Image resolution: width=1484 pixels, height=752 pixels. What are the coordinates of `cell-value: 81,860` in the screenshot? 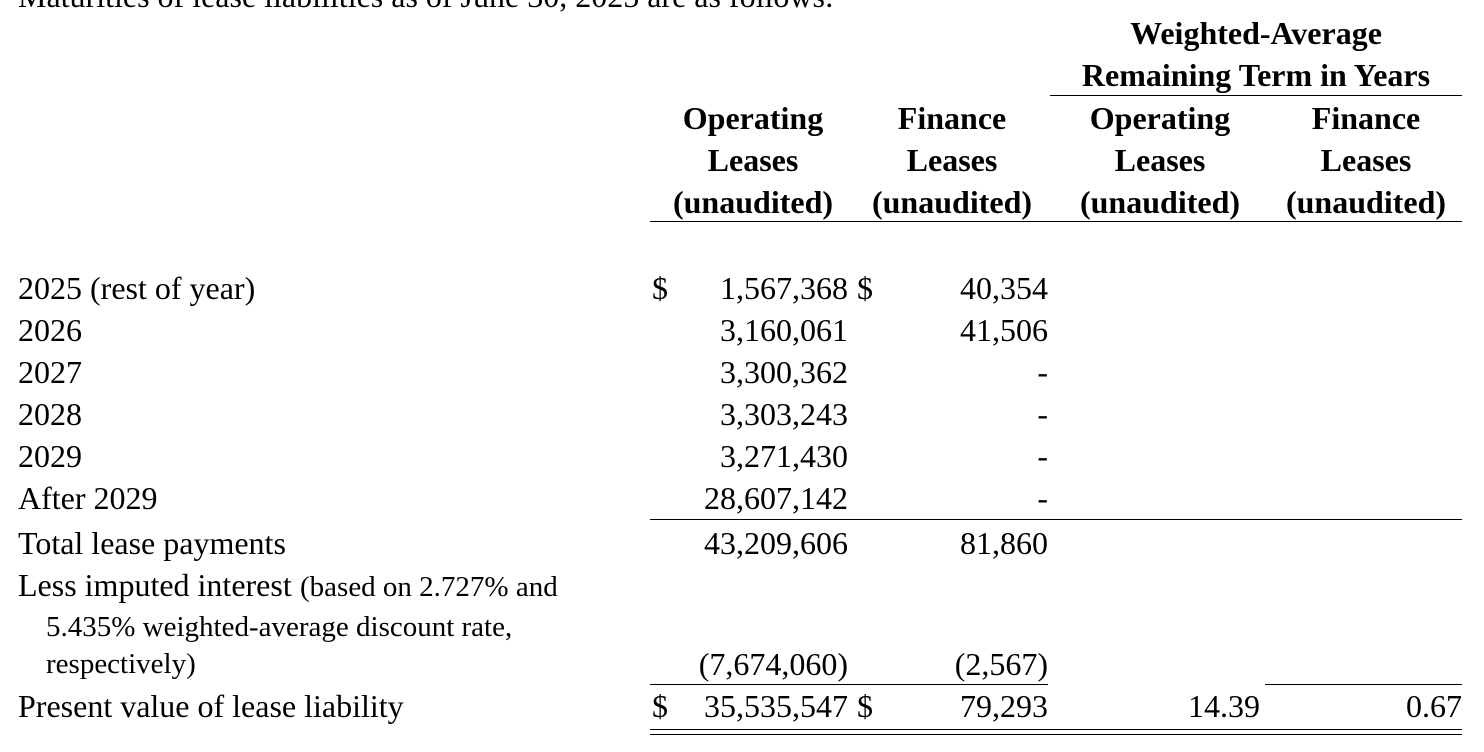 It's located at (1004, 543).